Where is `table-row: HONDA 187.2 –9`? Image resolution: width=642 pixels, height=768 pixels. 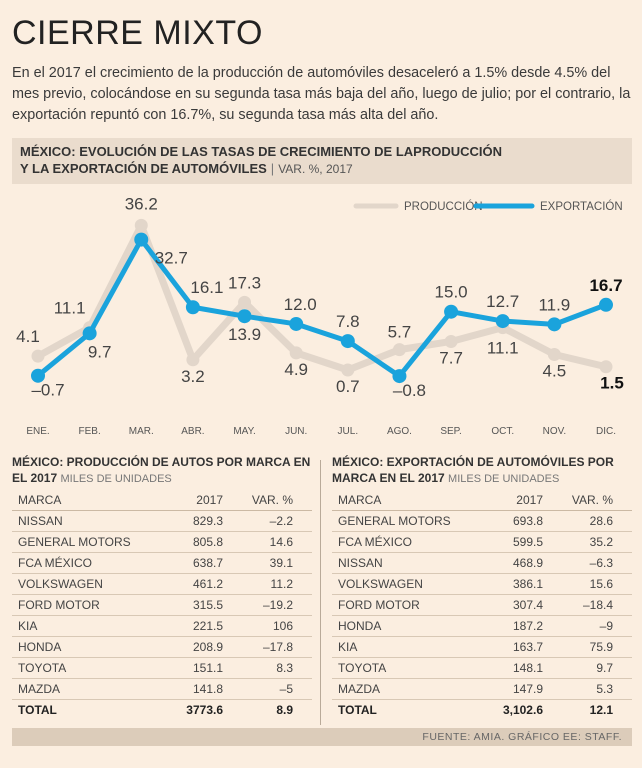
table-row: HONDA 187.2 –9 is located at coordinates (482, 626).